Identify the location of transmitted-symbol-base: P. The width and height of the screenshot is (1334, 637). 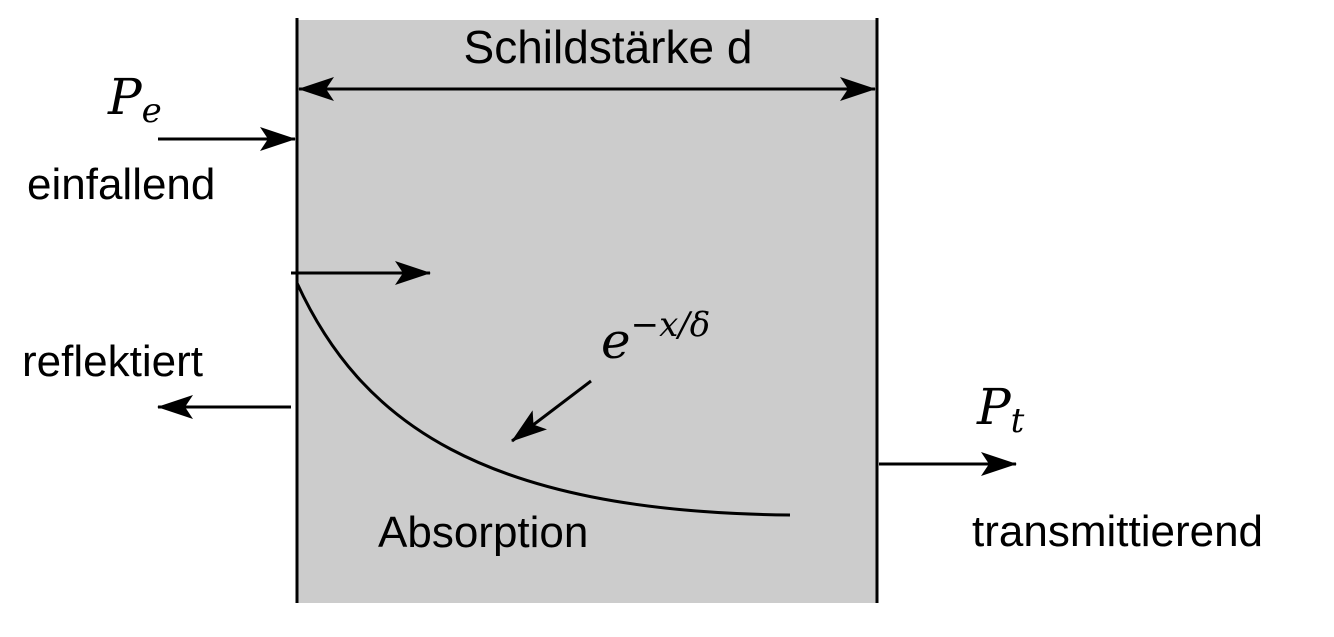
(994, 407).